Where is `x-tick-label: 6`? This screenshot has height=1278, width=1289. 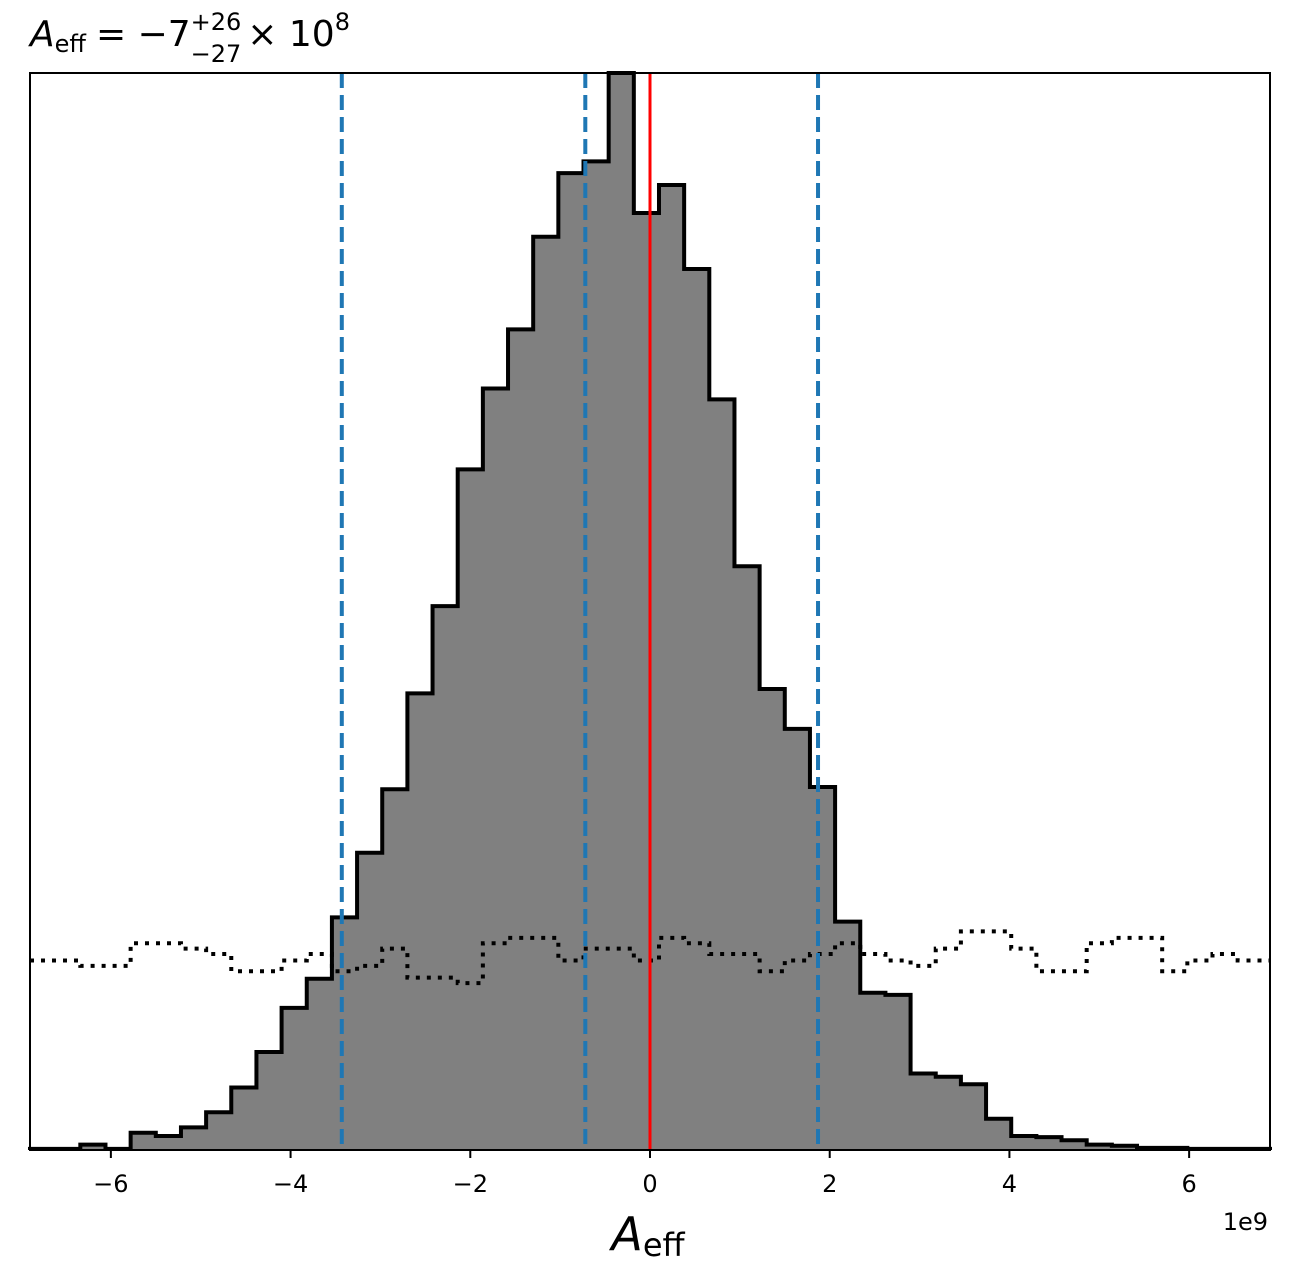
x-tick-label: 6 is located at coordinates (1188, 1184).